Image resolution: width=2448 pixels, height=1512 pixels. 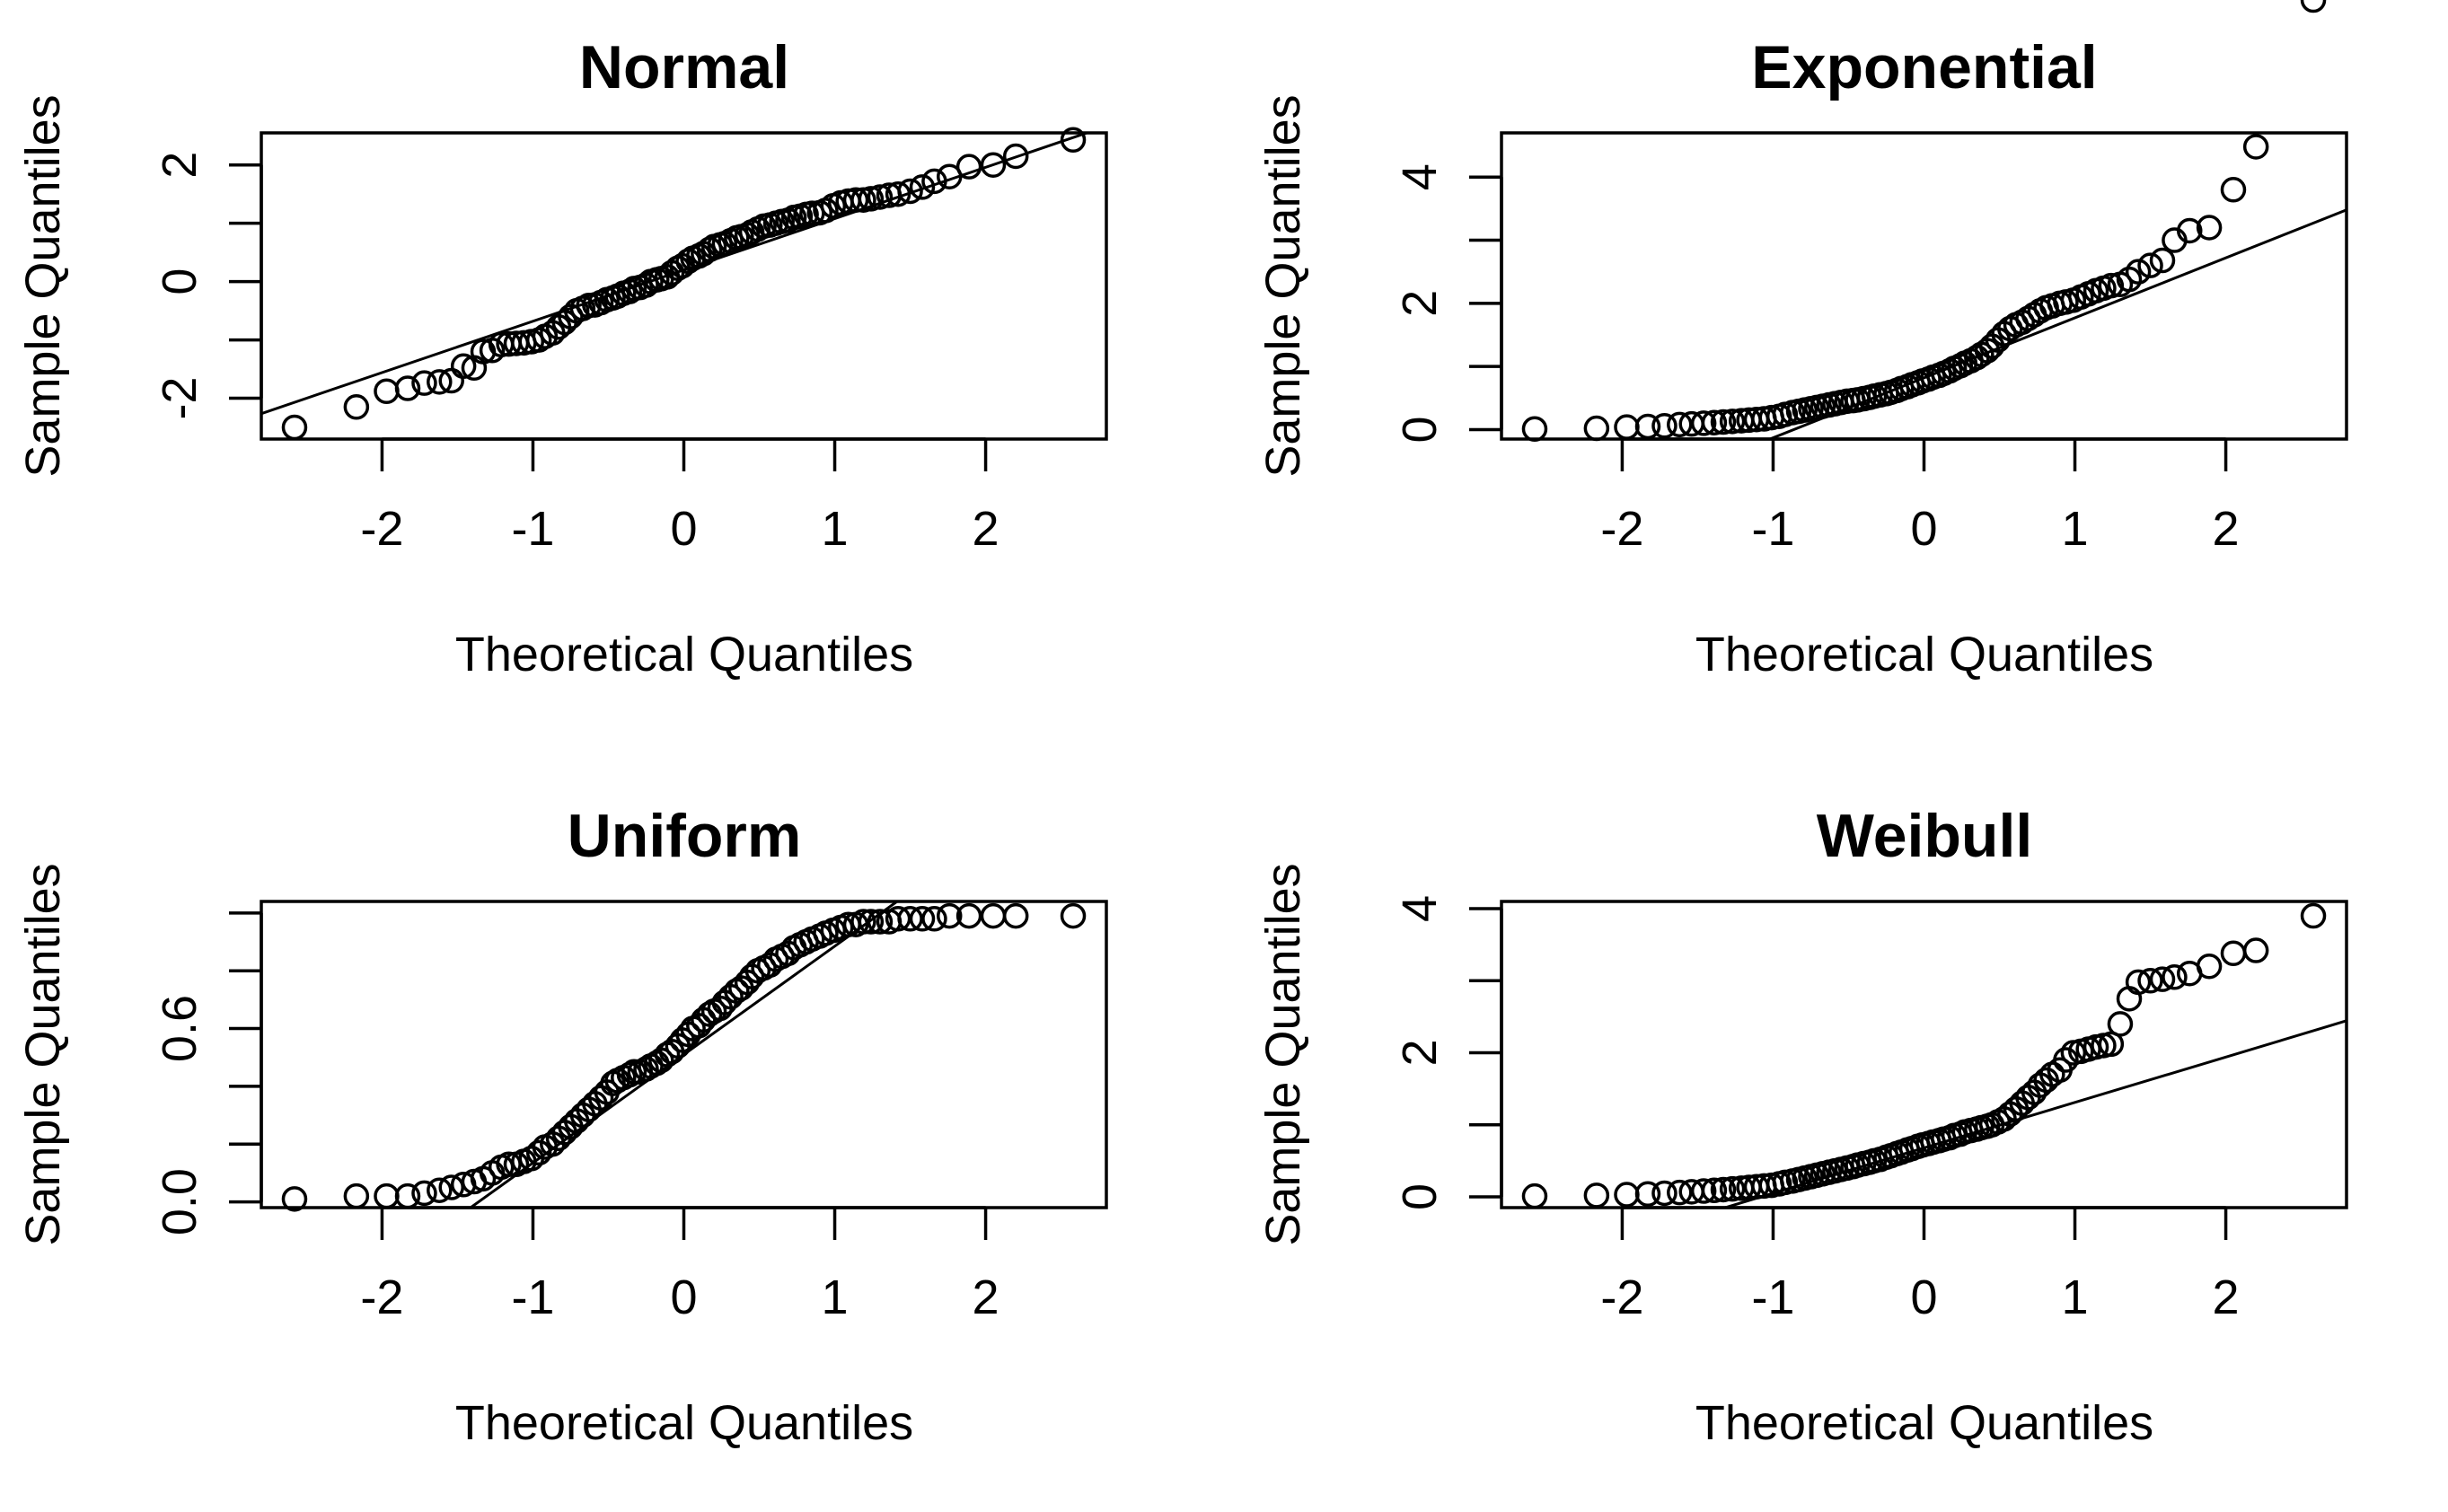 I want to click on panel-title: Uniform, so click(x=685, y=836).